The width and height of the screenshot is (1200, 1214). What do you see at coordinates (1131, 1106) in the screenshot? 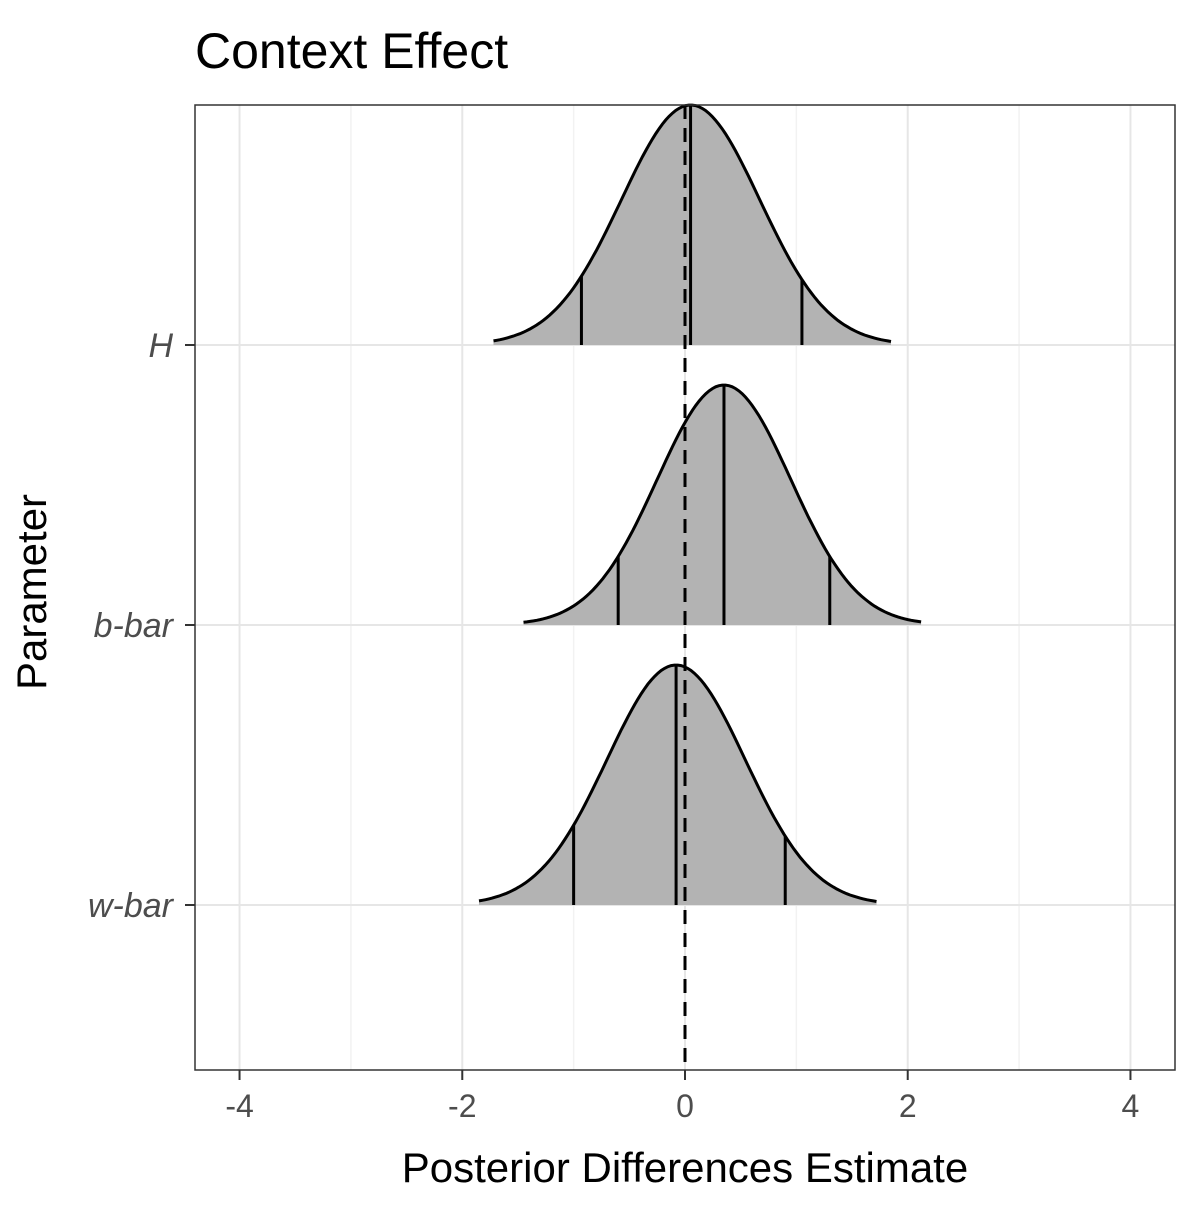
I see `x-tick-label: 4` at bounding box center [1131, 1106].